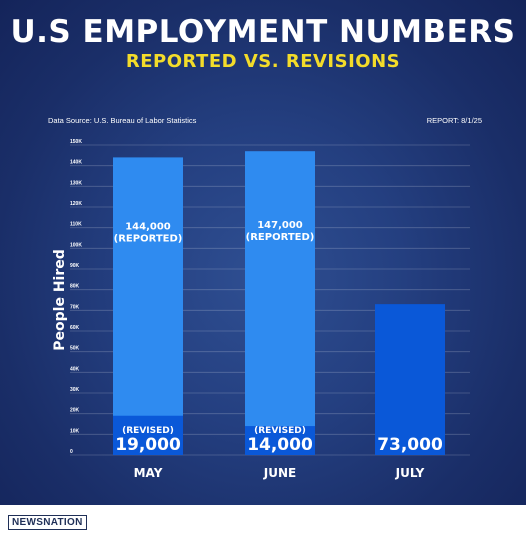  Describe the element at coordinates (75, 411) in the screenshot. I see `y-tick-label: 20K` at that location.